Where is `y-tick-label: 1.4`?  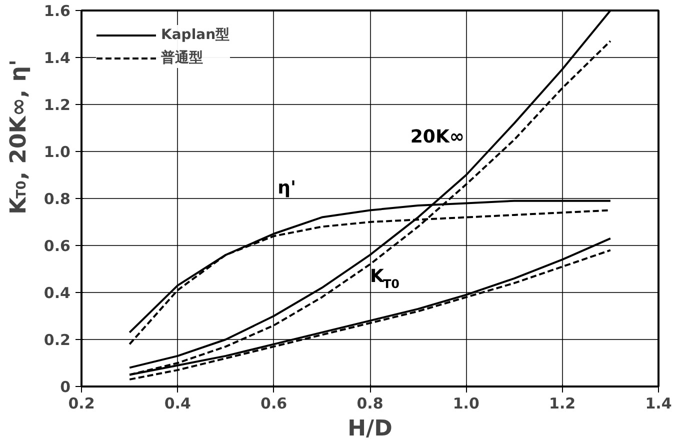 y-tick-label: 1.4 is located at coordinates (57, 58).